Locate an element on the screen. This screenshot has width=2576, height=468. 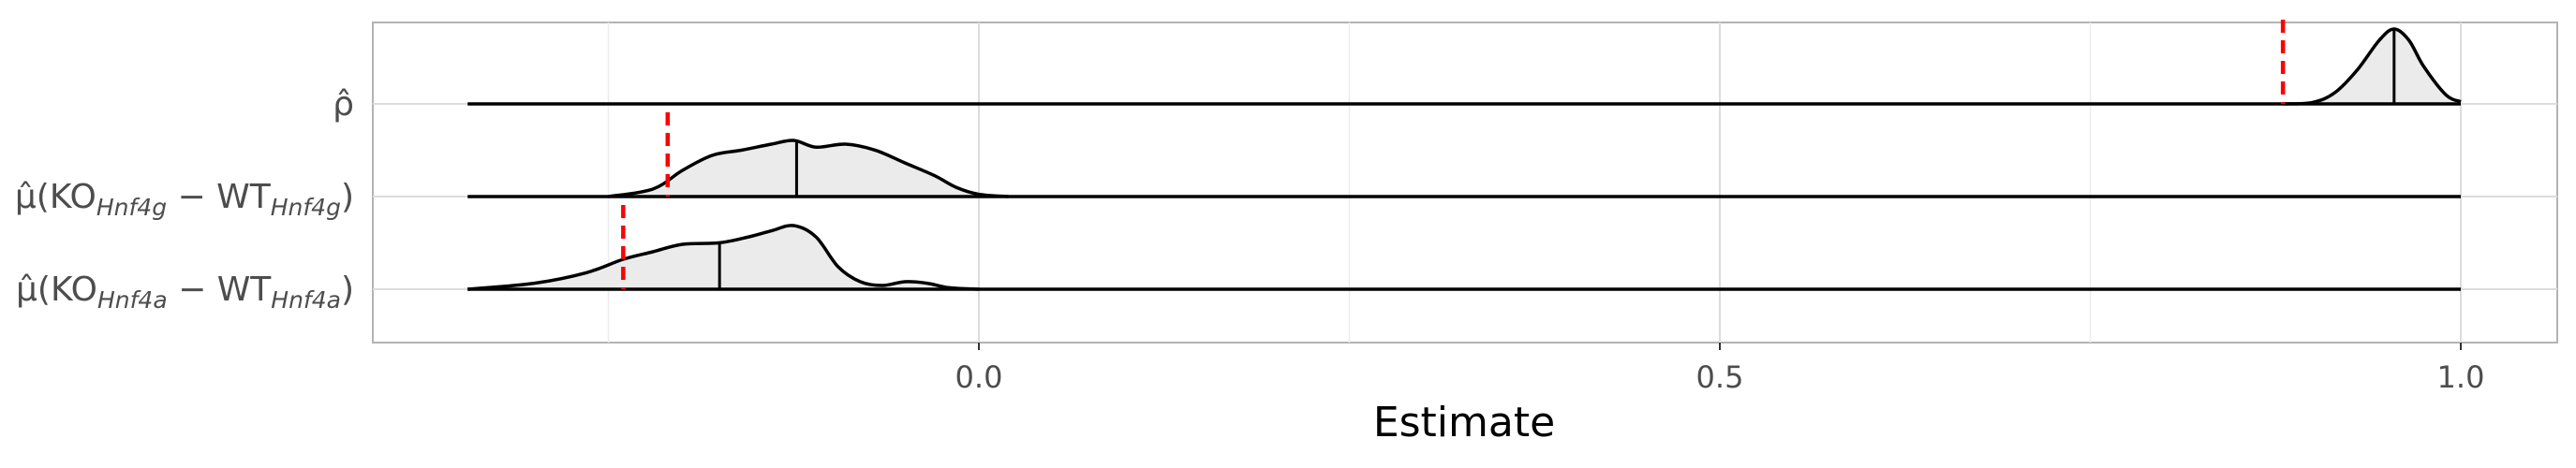
y-tick-label: μ̂(KOHnf4g − WTHnf4g) is located at coordinates (184, 199).